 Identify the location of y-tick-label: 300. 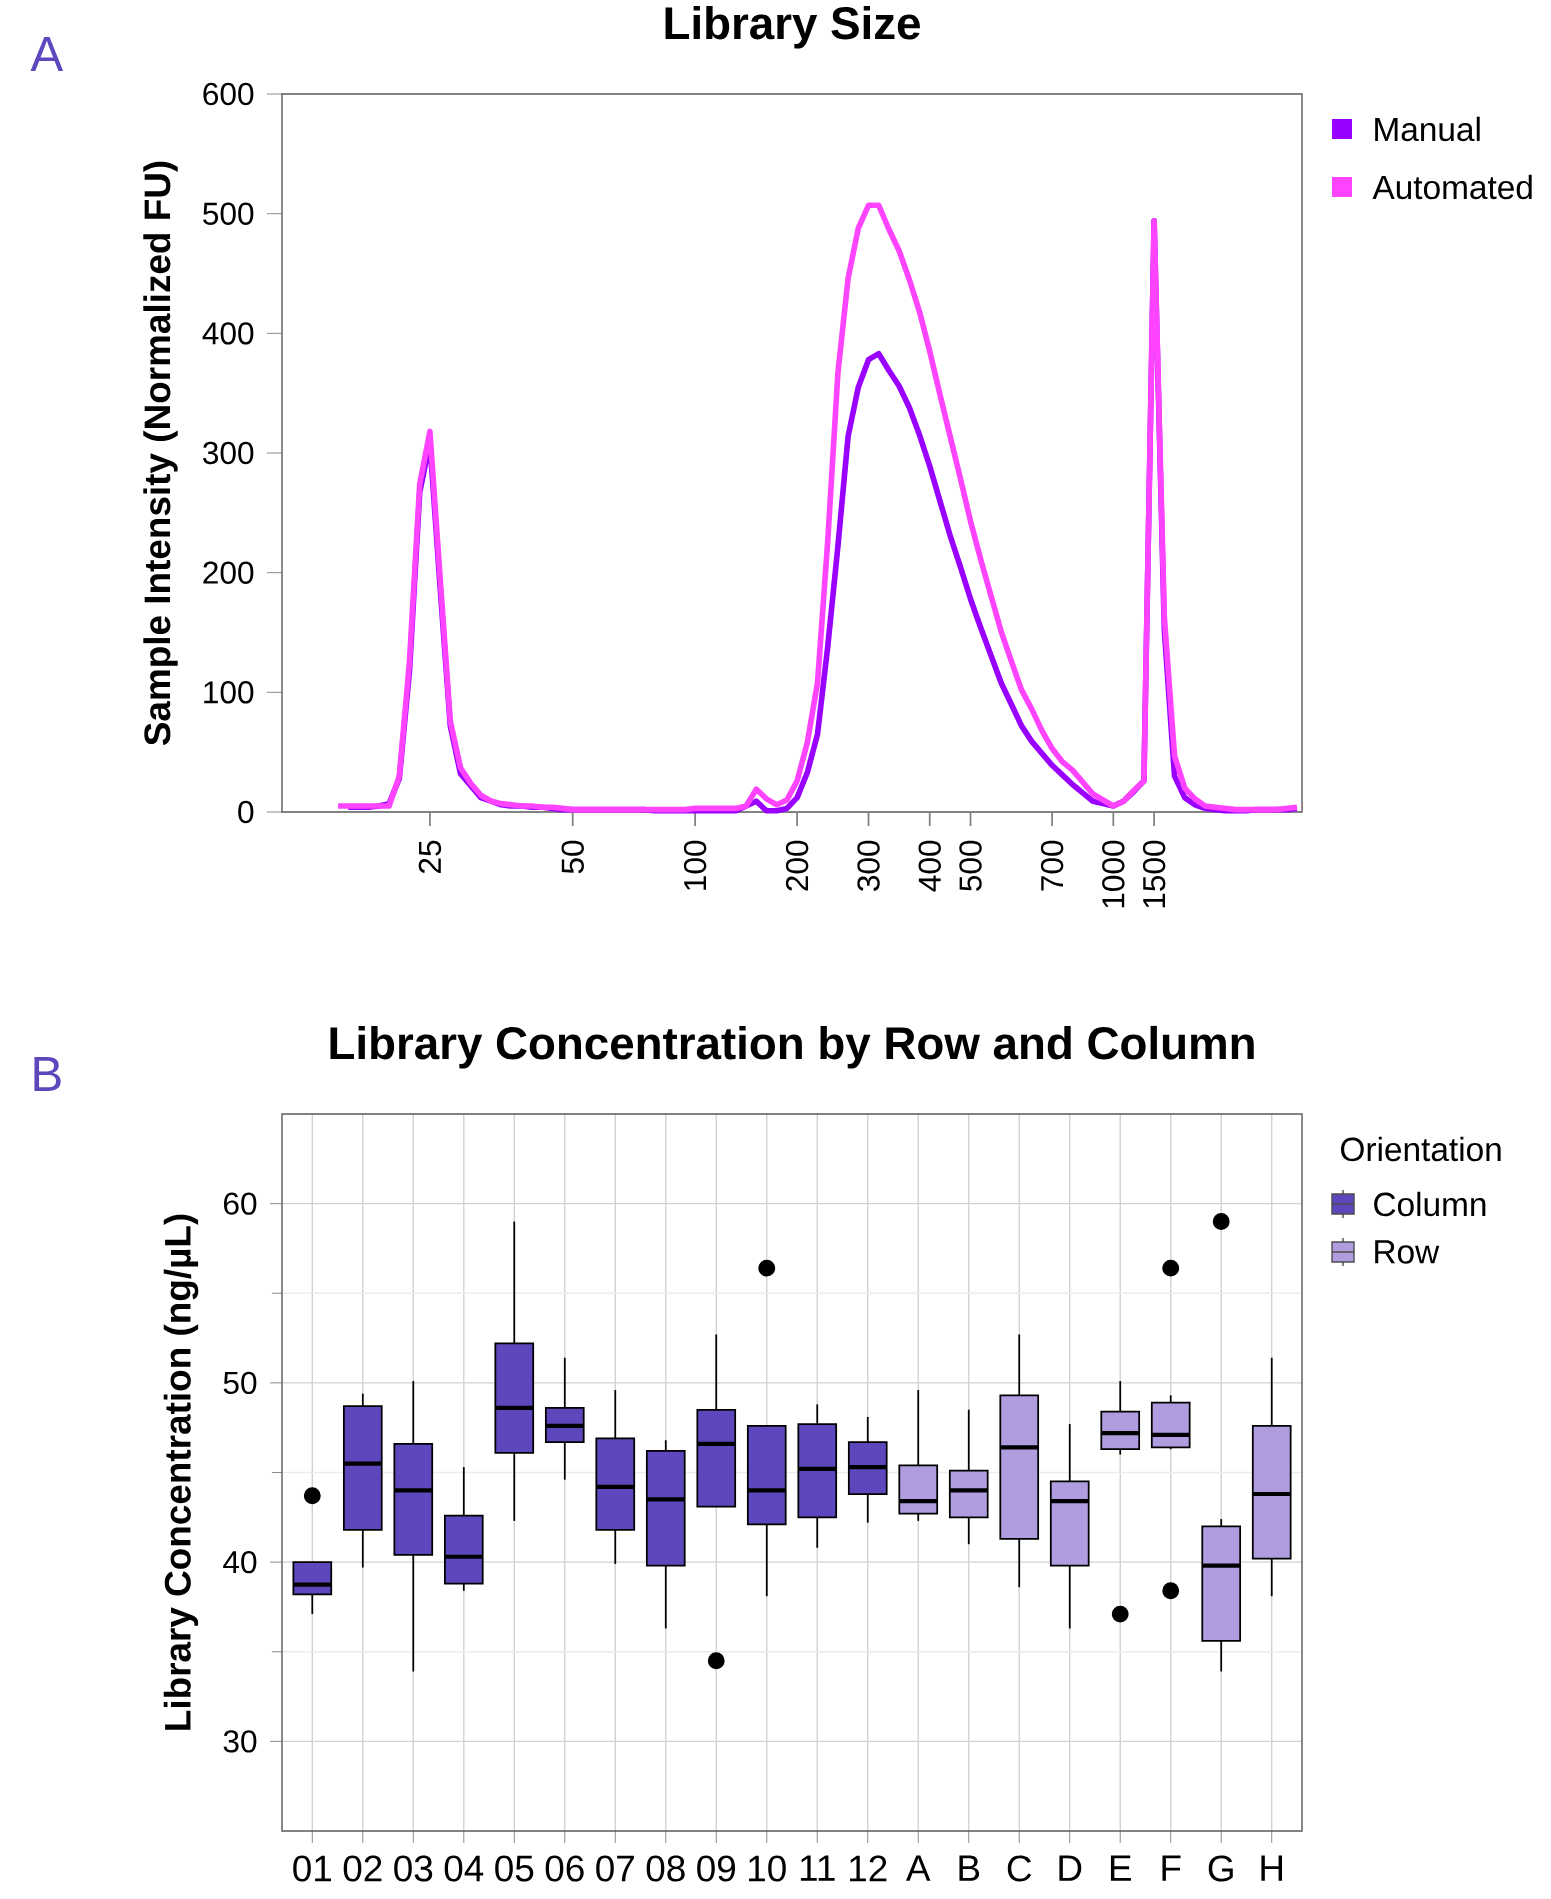
(228, 453).